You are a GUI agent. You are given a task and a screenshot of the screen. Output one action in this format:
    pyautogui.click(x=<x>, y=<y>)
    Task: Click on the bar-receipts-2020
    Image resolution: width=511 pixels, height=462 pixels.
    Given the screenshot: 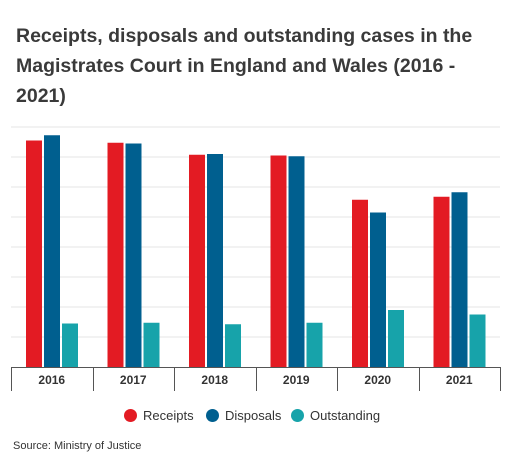 What is the action you would take?
    pyautogui.click(x=360, y=283)
    